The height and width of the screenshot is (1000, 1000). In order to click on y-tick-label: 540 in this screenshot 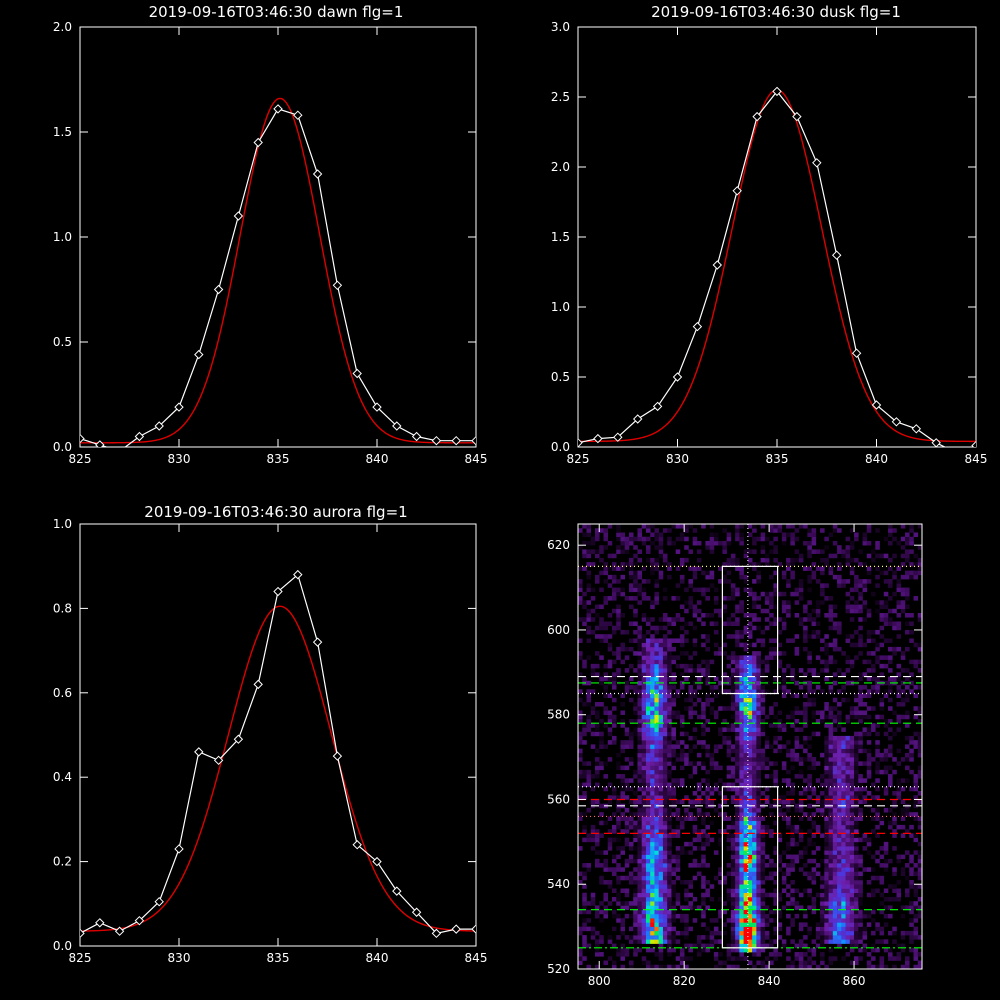, I will do `click(558, 884)`.